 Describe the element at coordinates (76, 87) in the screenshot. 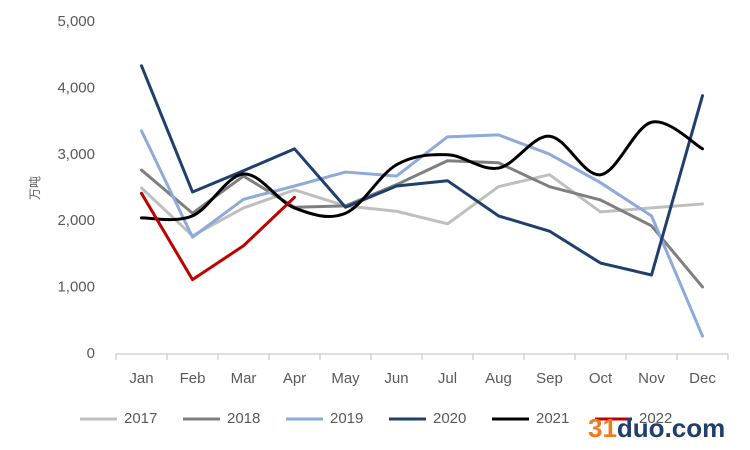

I see `y-tick-label: 4,000` at that location.